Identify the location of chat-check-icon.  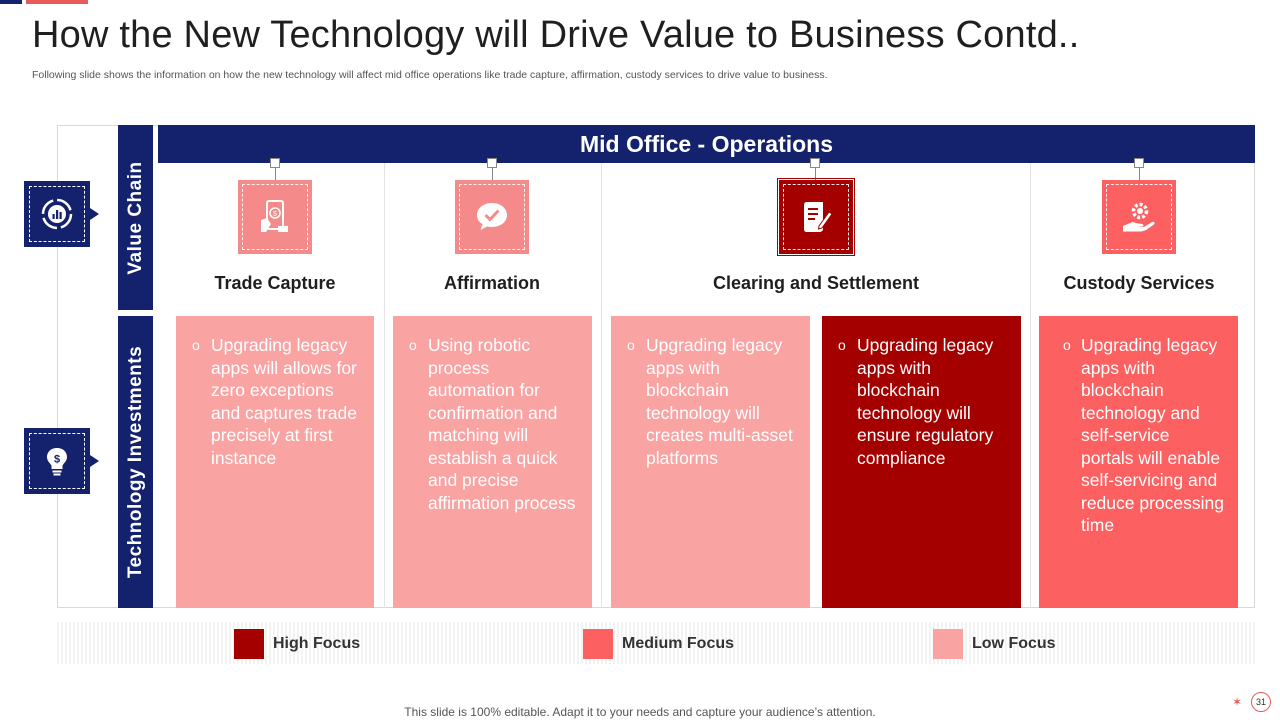
(492, 216).